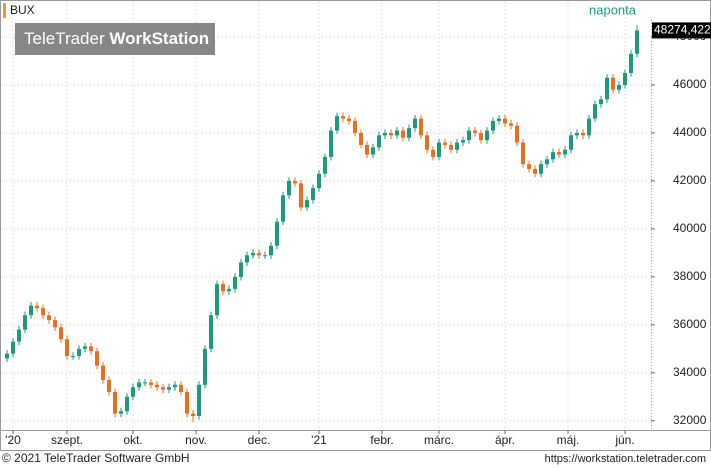  I want to click on symbol-marker, so click(4, 10).